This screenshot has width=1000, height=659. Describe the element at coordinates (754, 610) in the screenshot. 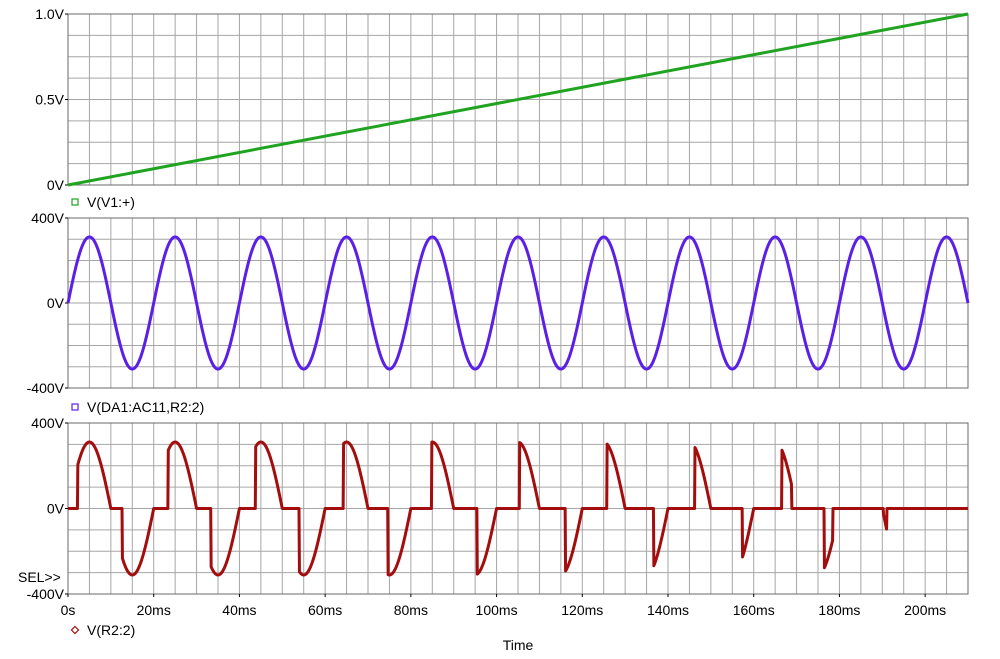

I see `x-tick-label: 160ms` at that location.